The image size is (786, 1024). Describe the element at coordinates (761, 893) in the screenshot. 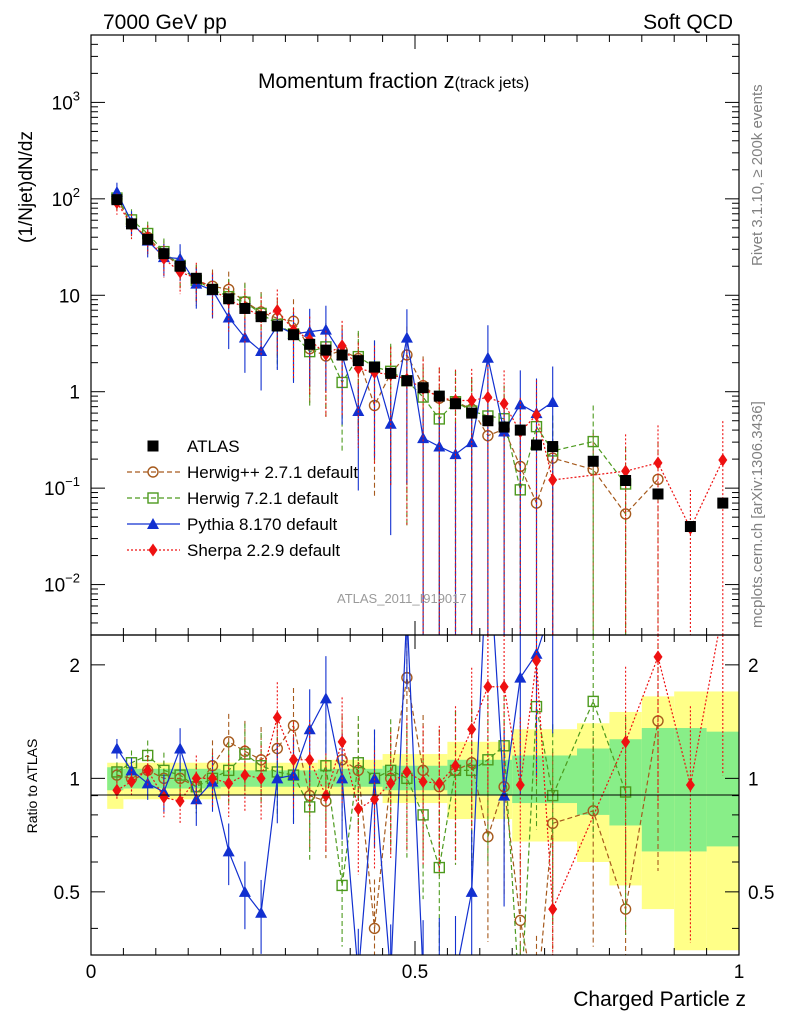

I see `ratio-tick-label-right: 0.5` at that location.